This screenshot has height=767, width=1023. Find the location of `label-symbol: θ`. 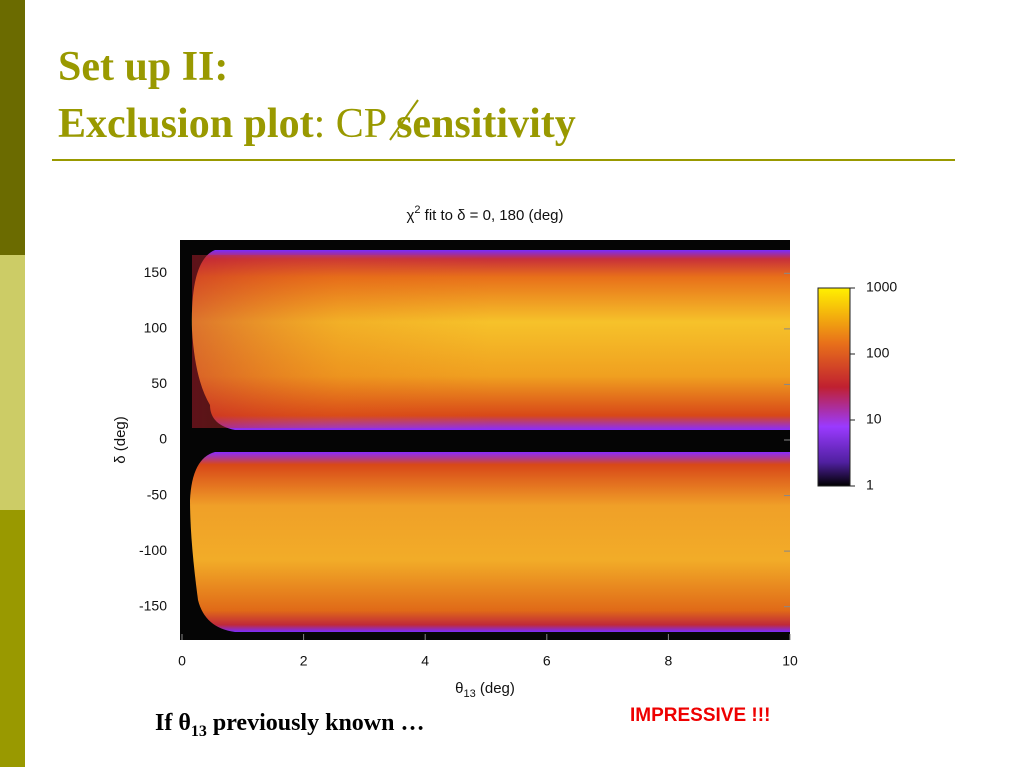

label-symbol: θ is located at coordinates (459, 688).